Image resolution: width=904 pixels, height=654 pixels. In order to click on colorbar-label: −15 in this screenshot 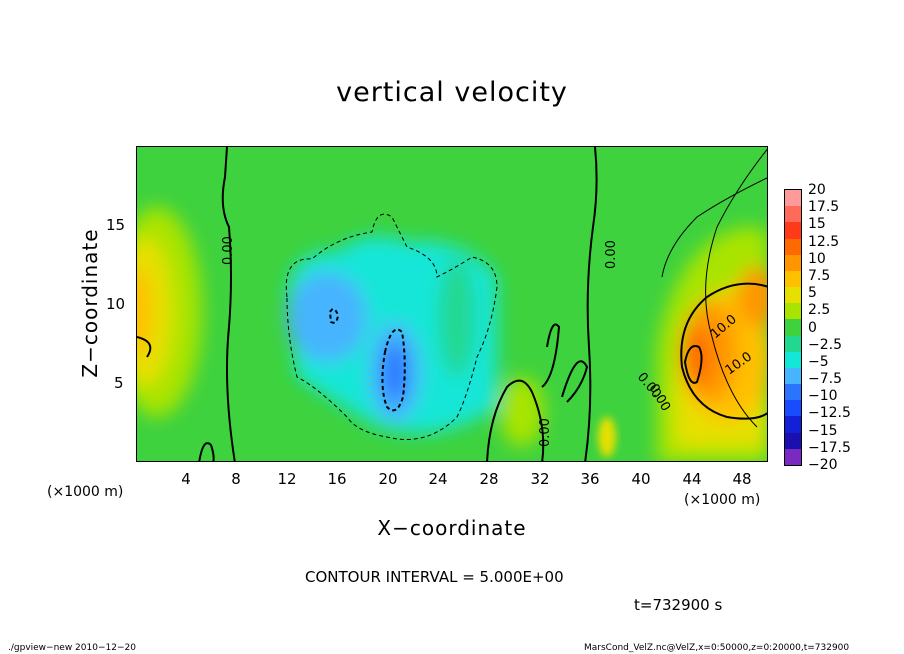, I will do `click(823, 430)`.